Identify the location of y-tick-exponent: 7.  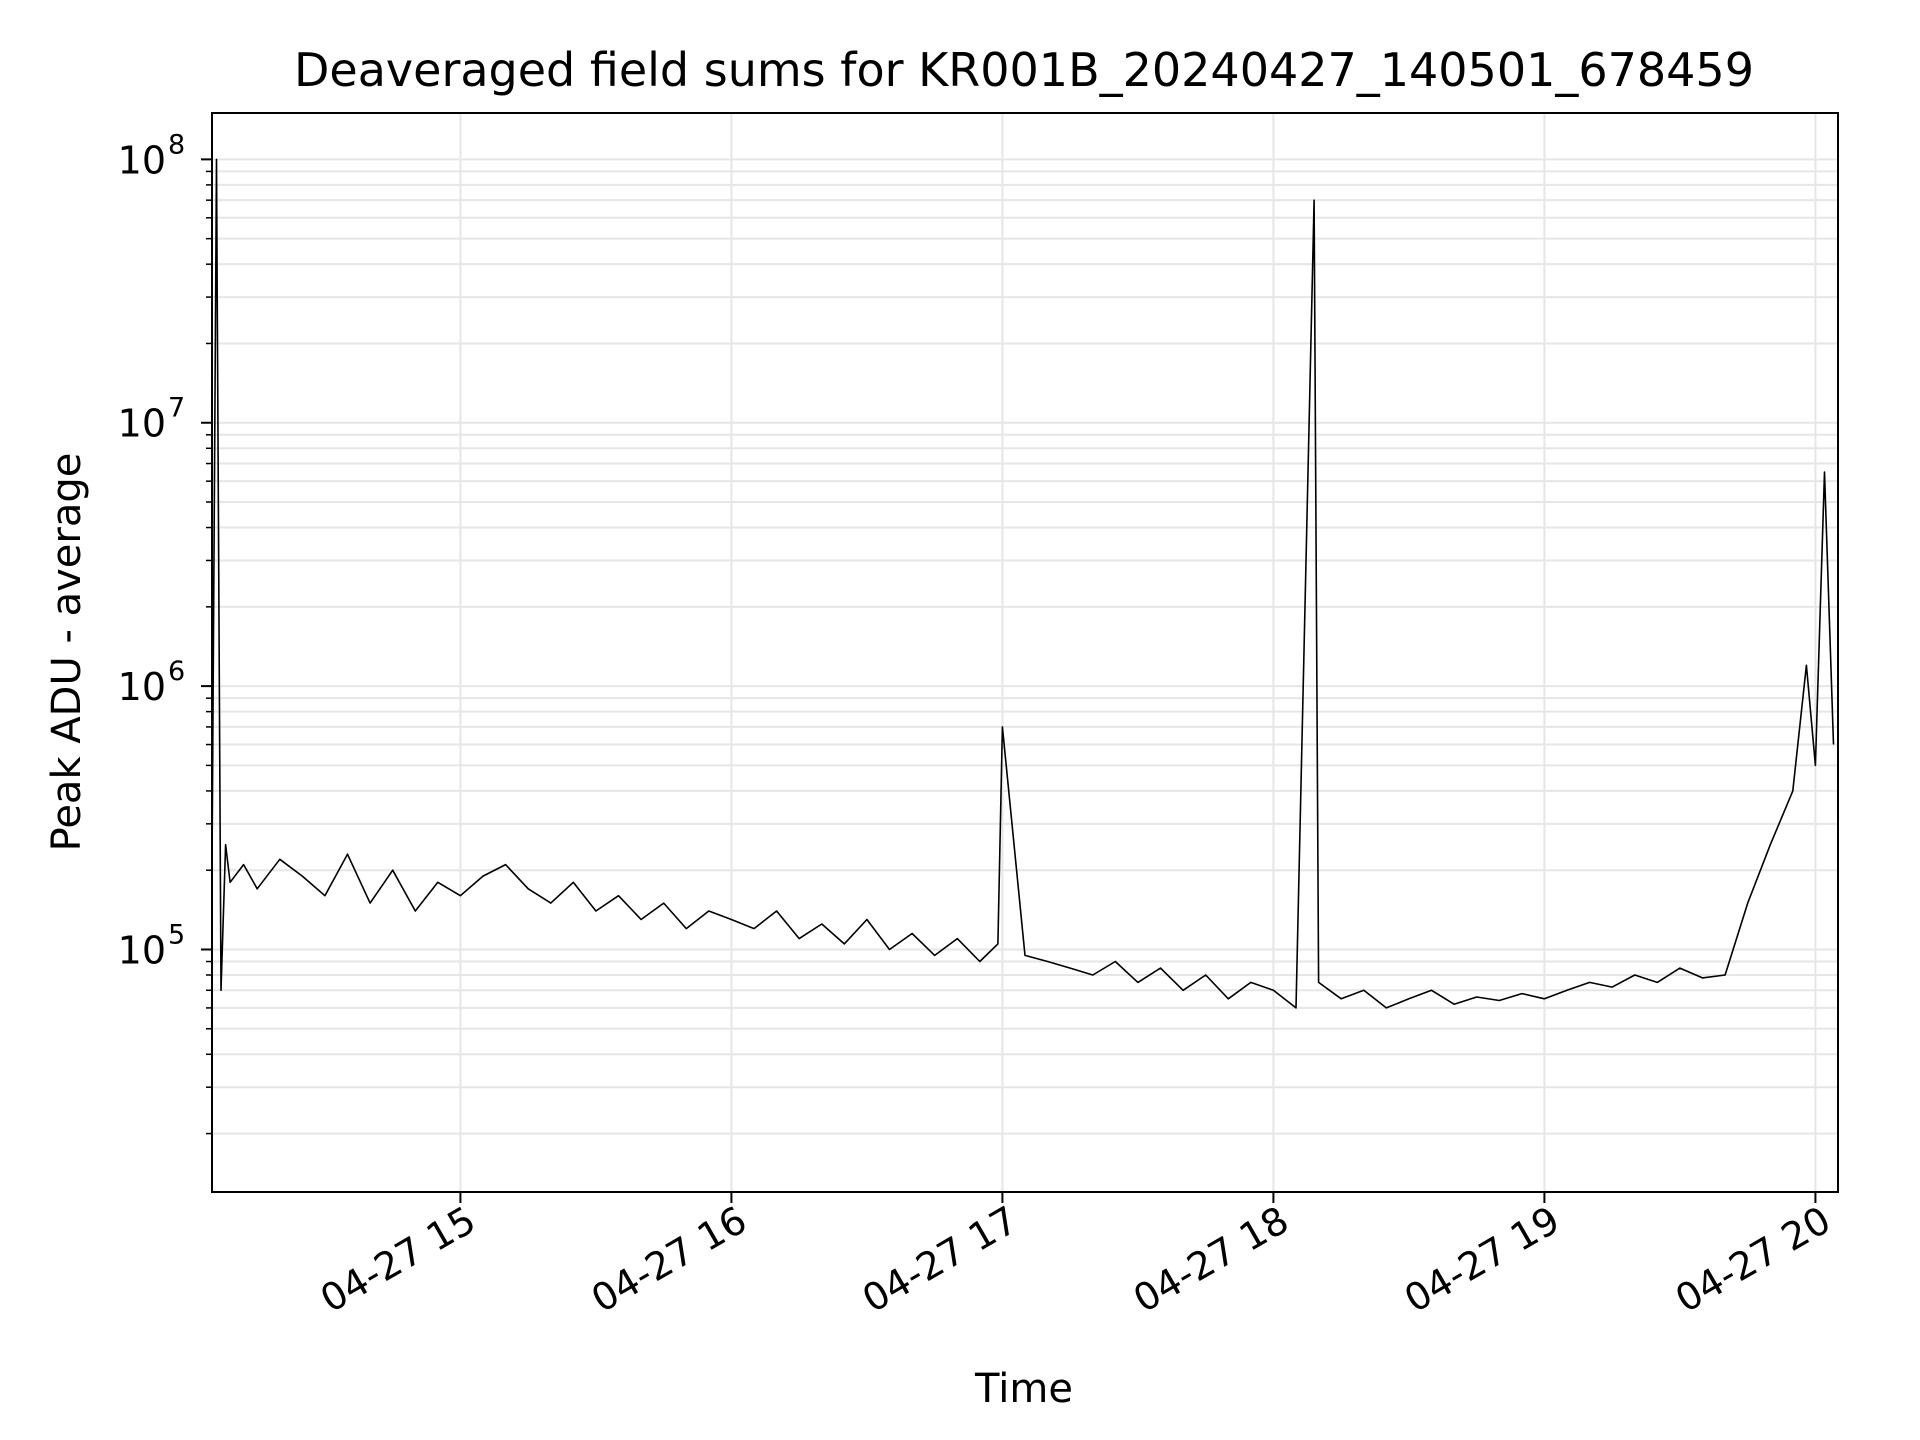
(176, 408).